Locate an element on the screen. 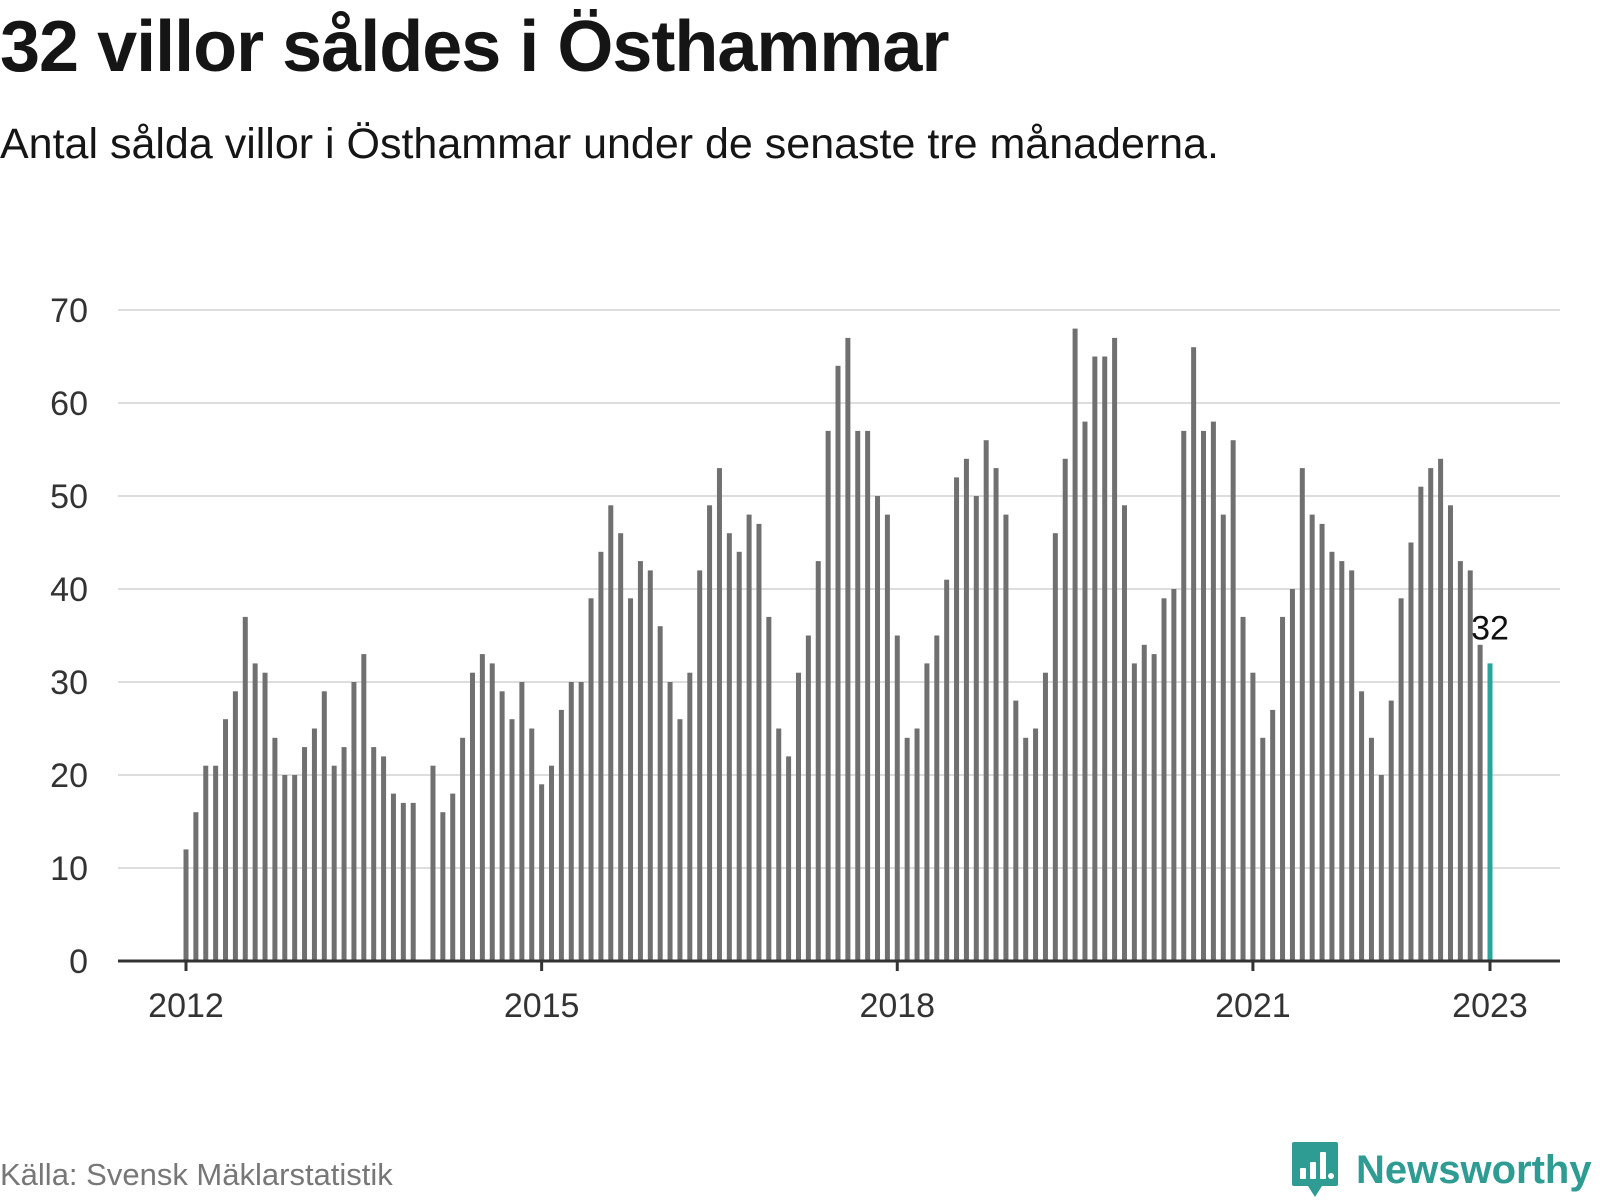  brand-name: Newsworthy is located at coordinates (1474, 1169).